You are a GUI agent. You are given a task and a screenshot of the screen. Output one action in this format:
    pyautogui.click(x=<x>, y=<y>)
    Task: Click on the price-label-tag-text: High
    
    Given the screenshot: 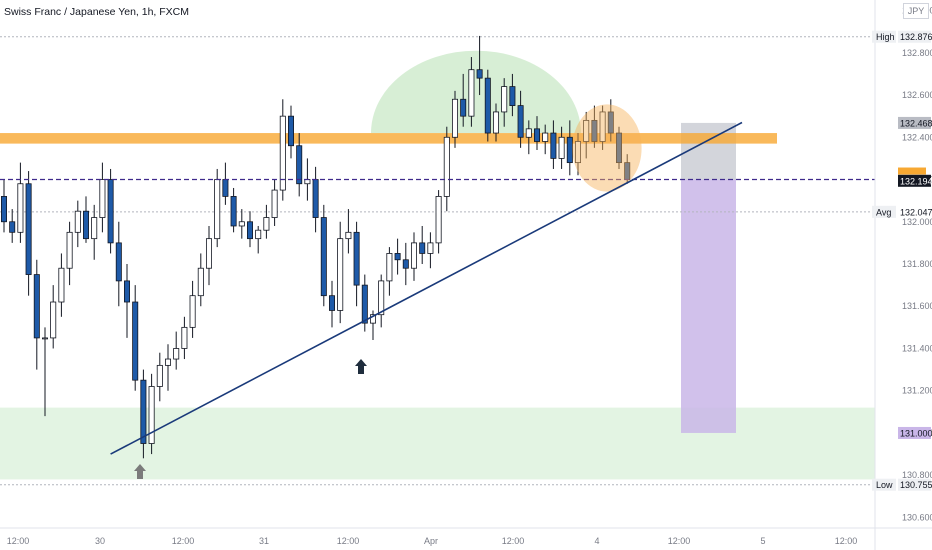 What is the action you would take?
    pyautogui.click(x=885, y=37)
    